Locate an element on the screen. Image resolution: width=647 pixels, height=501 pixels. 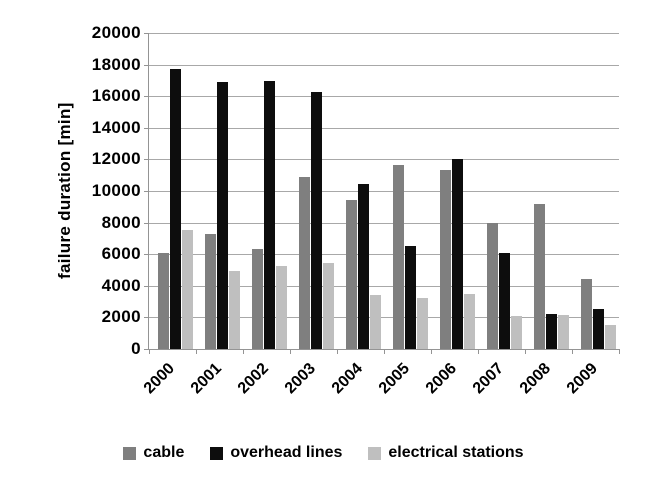
bar-group-2005 is located at coordinates (407, 191).